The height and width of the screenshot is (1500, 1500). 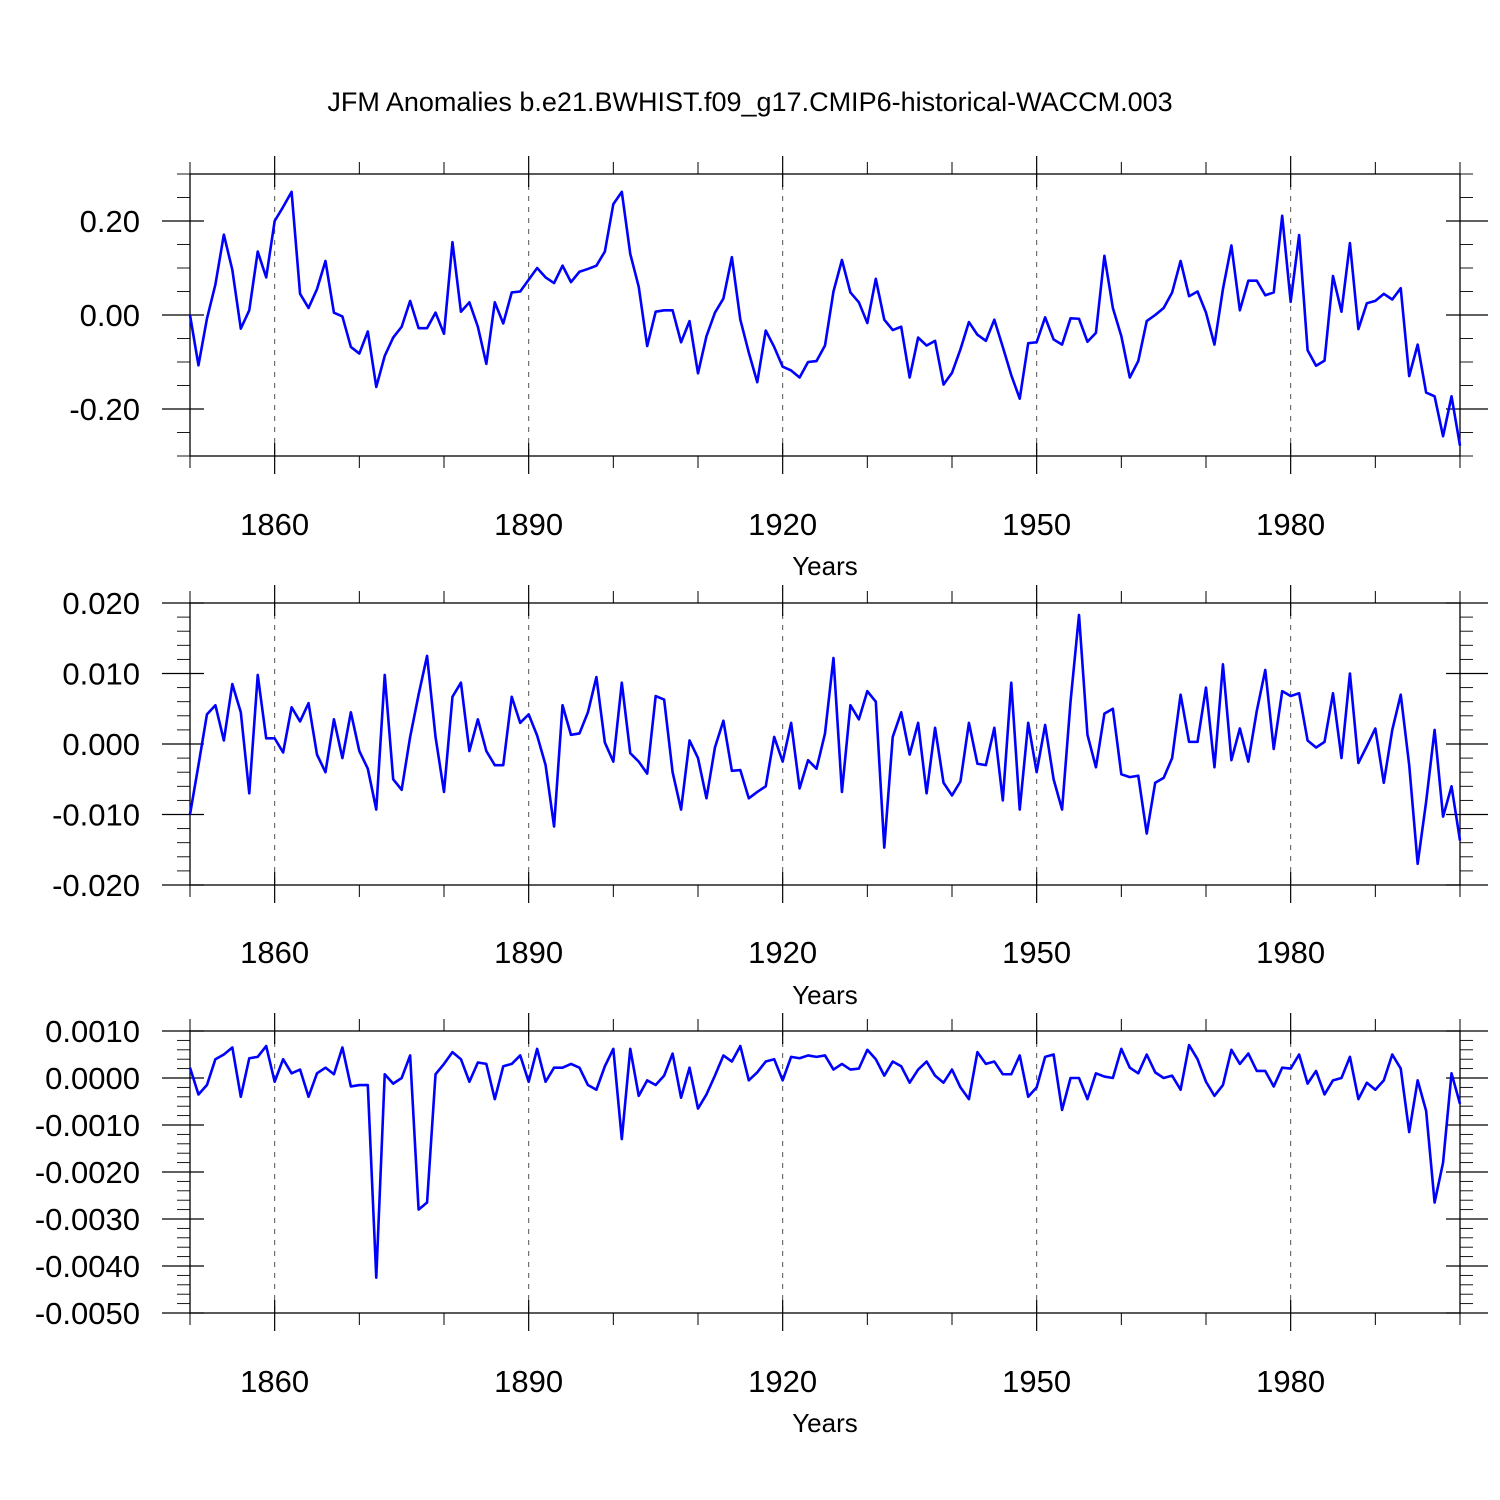 I want to click on y-tick-label: 0.010, so click(x=101, y=674).